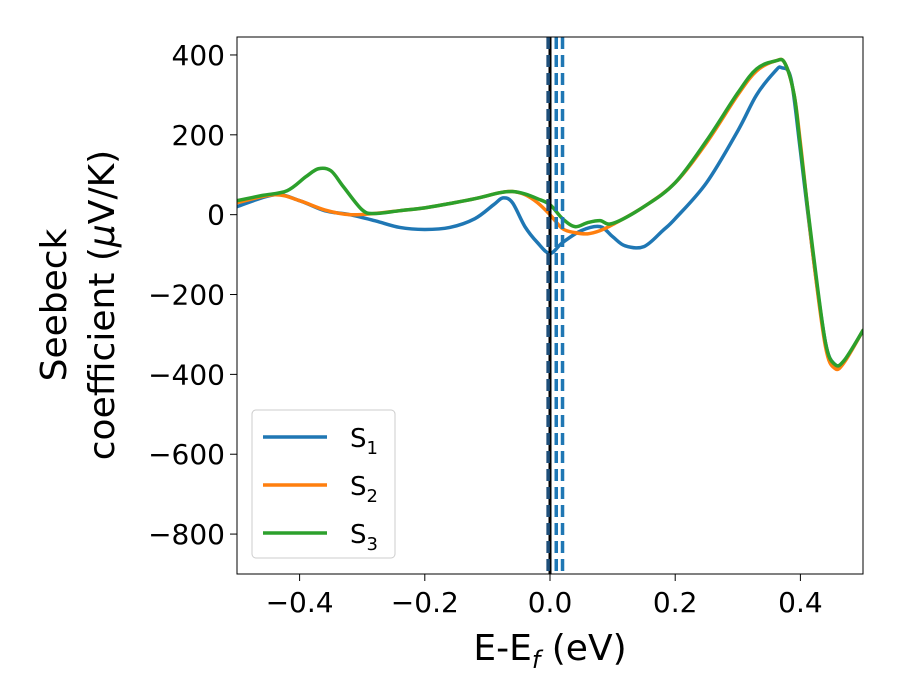 The height and width of the screenshot is (700, 900). What do you see at coordinates (583, 648) in the screenshot?
I see `x-axis-label-unit: (eV)` at bounding box center [583, 648].